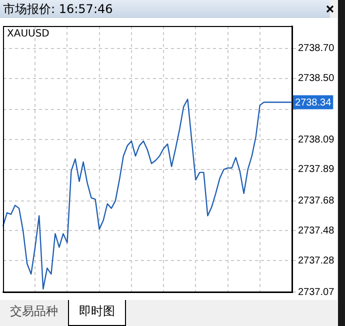  Describe the element at coordinates (316, 48) in the screenshot. I see `y-tick-label: 2738.70` at that location.